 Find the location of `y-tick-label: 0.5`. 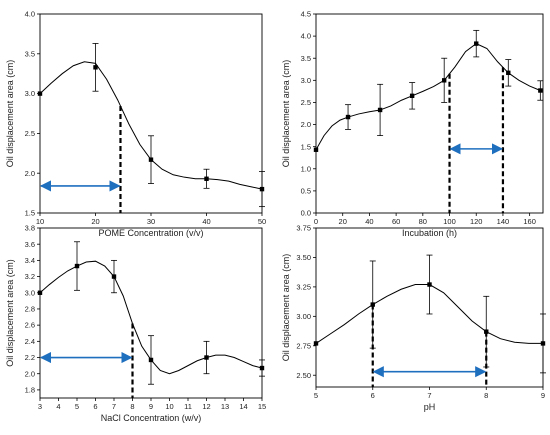

y-tick-label: 0.5 is located at coordinates (306, 190).